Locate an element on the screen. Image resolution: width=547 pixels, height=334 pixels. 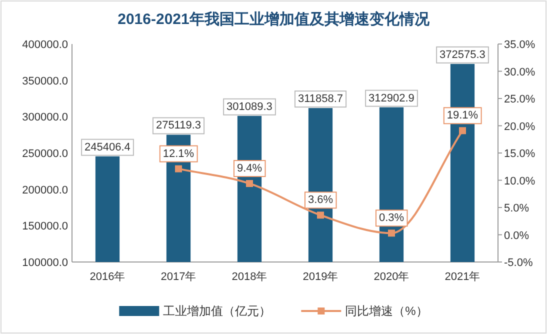
x-tick-label: 2019年 is located at coordinates (320, 277).